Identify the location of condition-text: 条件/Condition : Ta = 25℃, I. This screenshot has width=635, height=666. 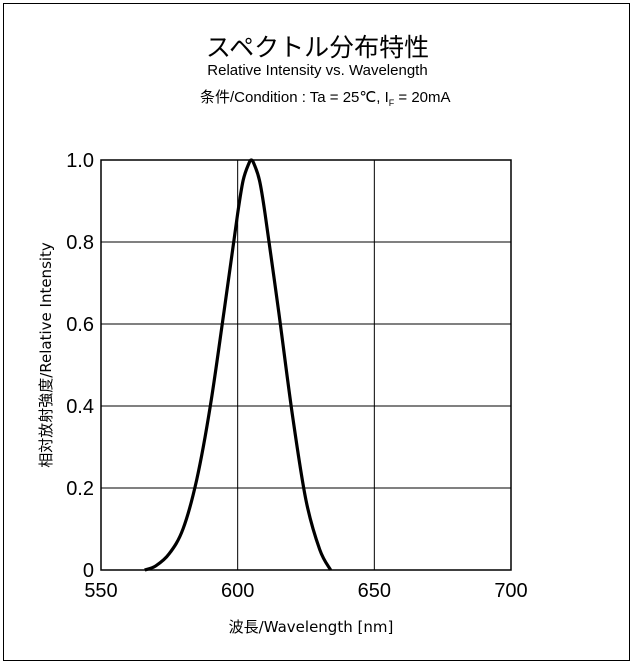
(294, 97).